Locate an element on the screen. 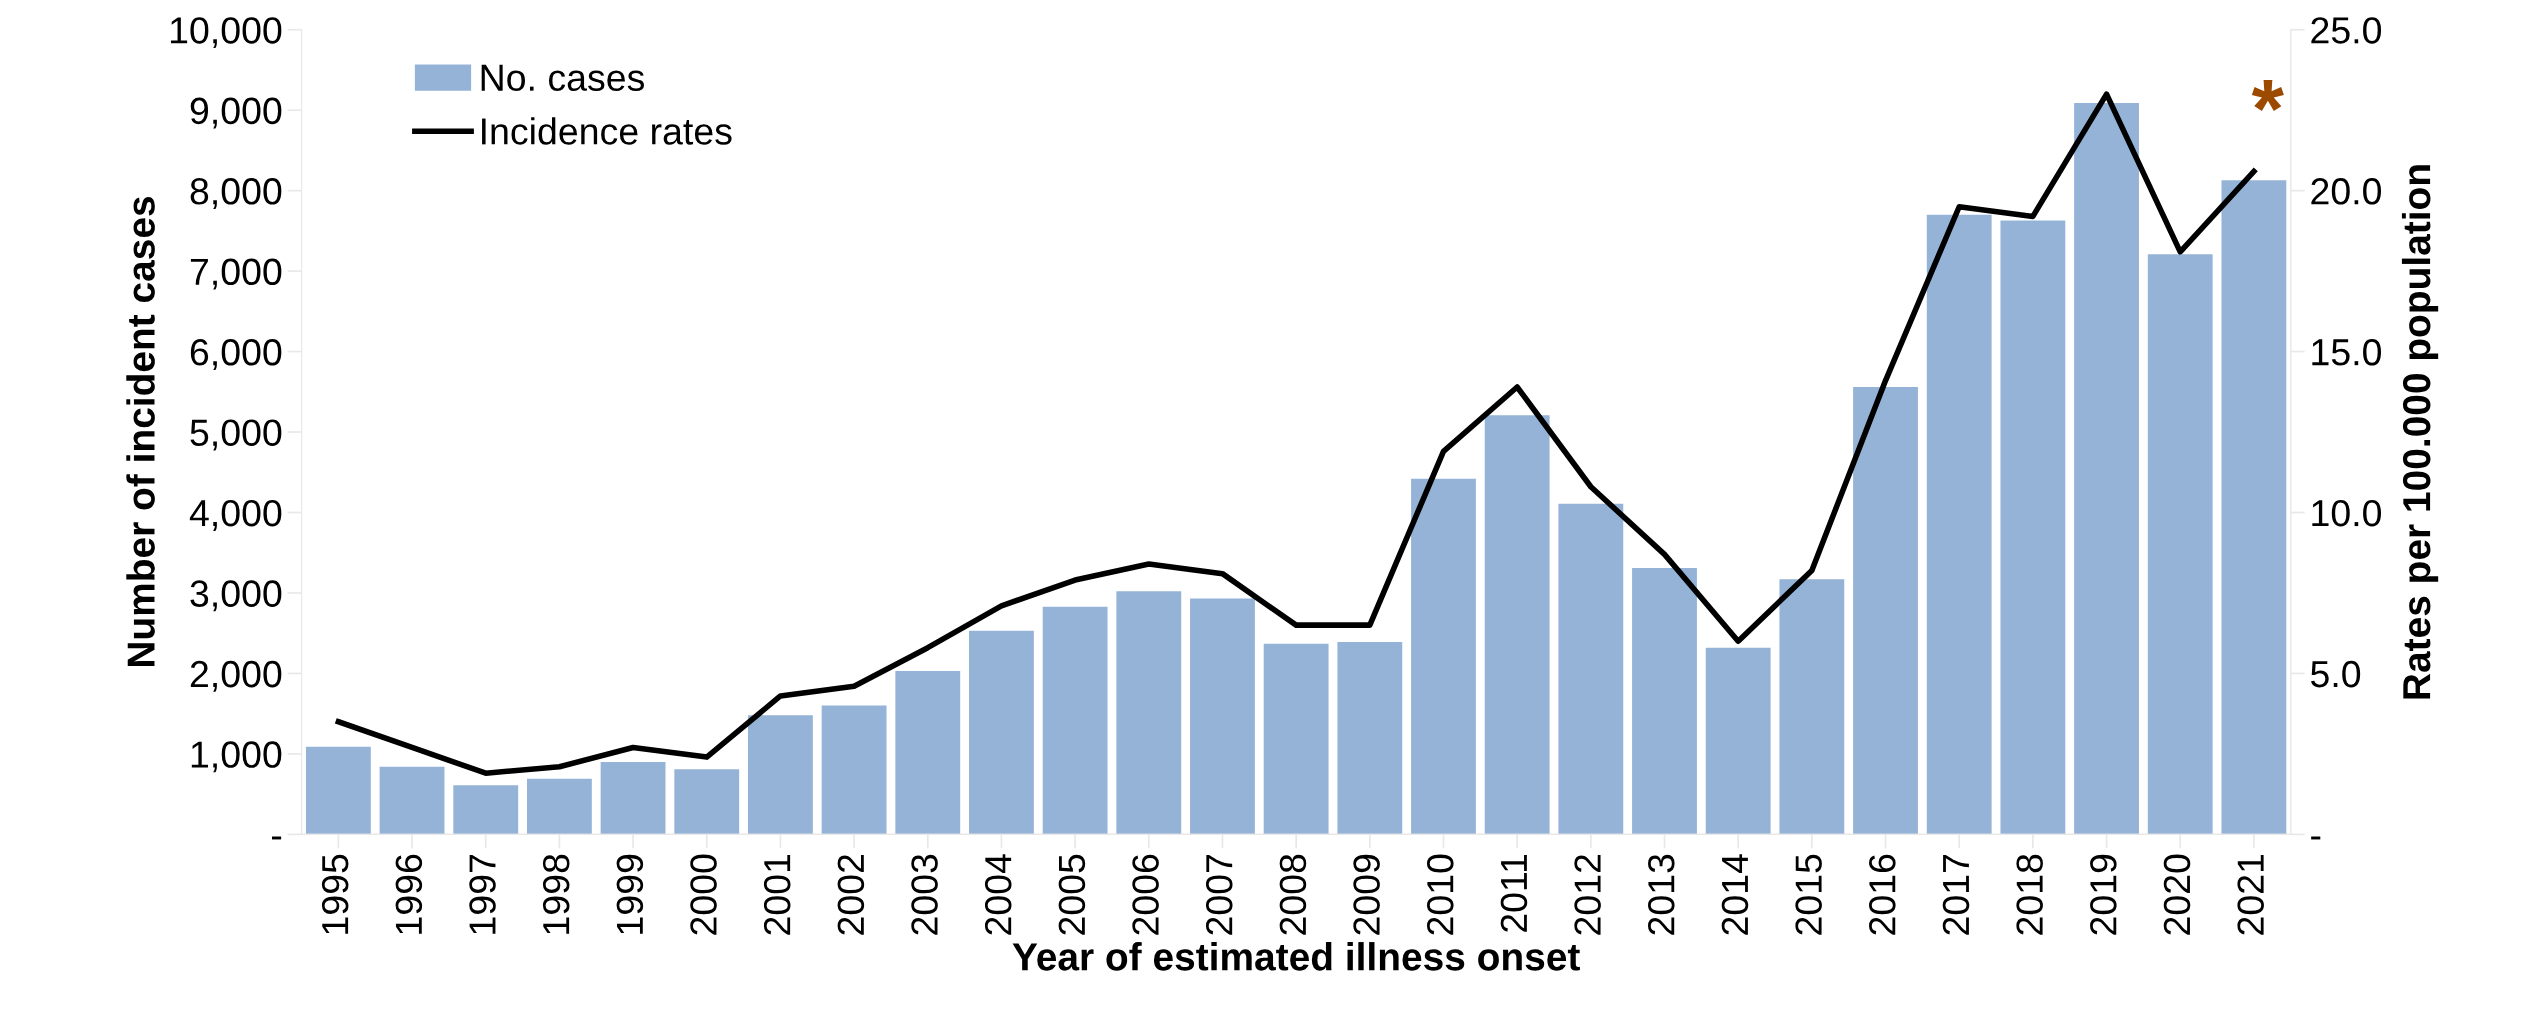 The image size is (2534, 1025). y-axis-title: Number of incident cases is located at coordinates (140, 431).